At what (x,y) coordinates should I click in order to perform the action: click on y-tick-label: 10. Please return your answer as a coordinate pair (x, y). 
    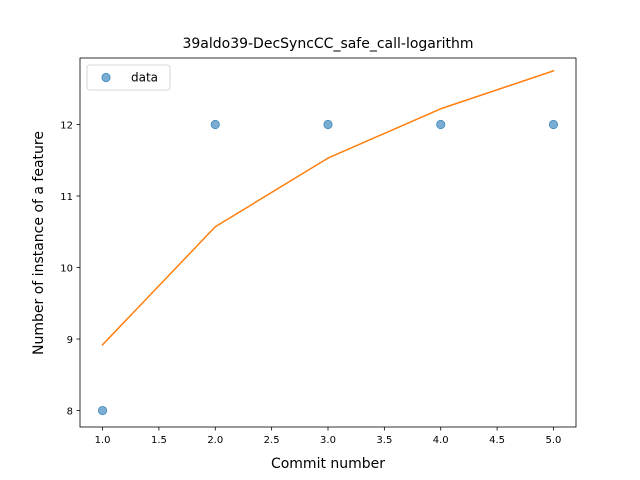
    Looking at the image, I should click on (66, 269).